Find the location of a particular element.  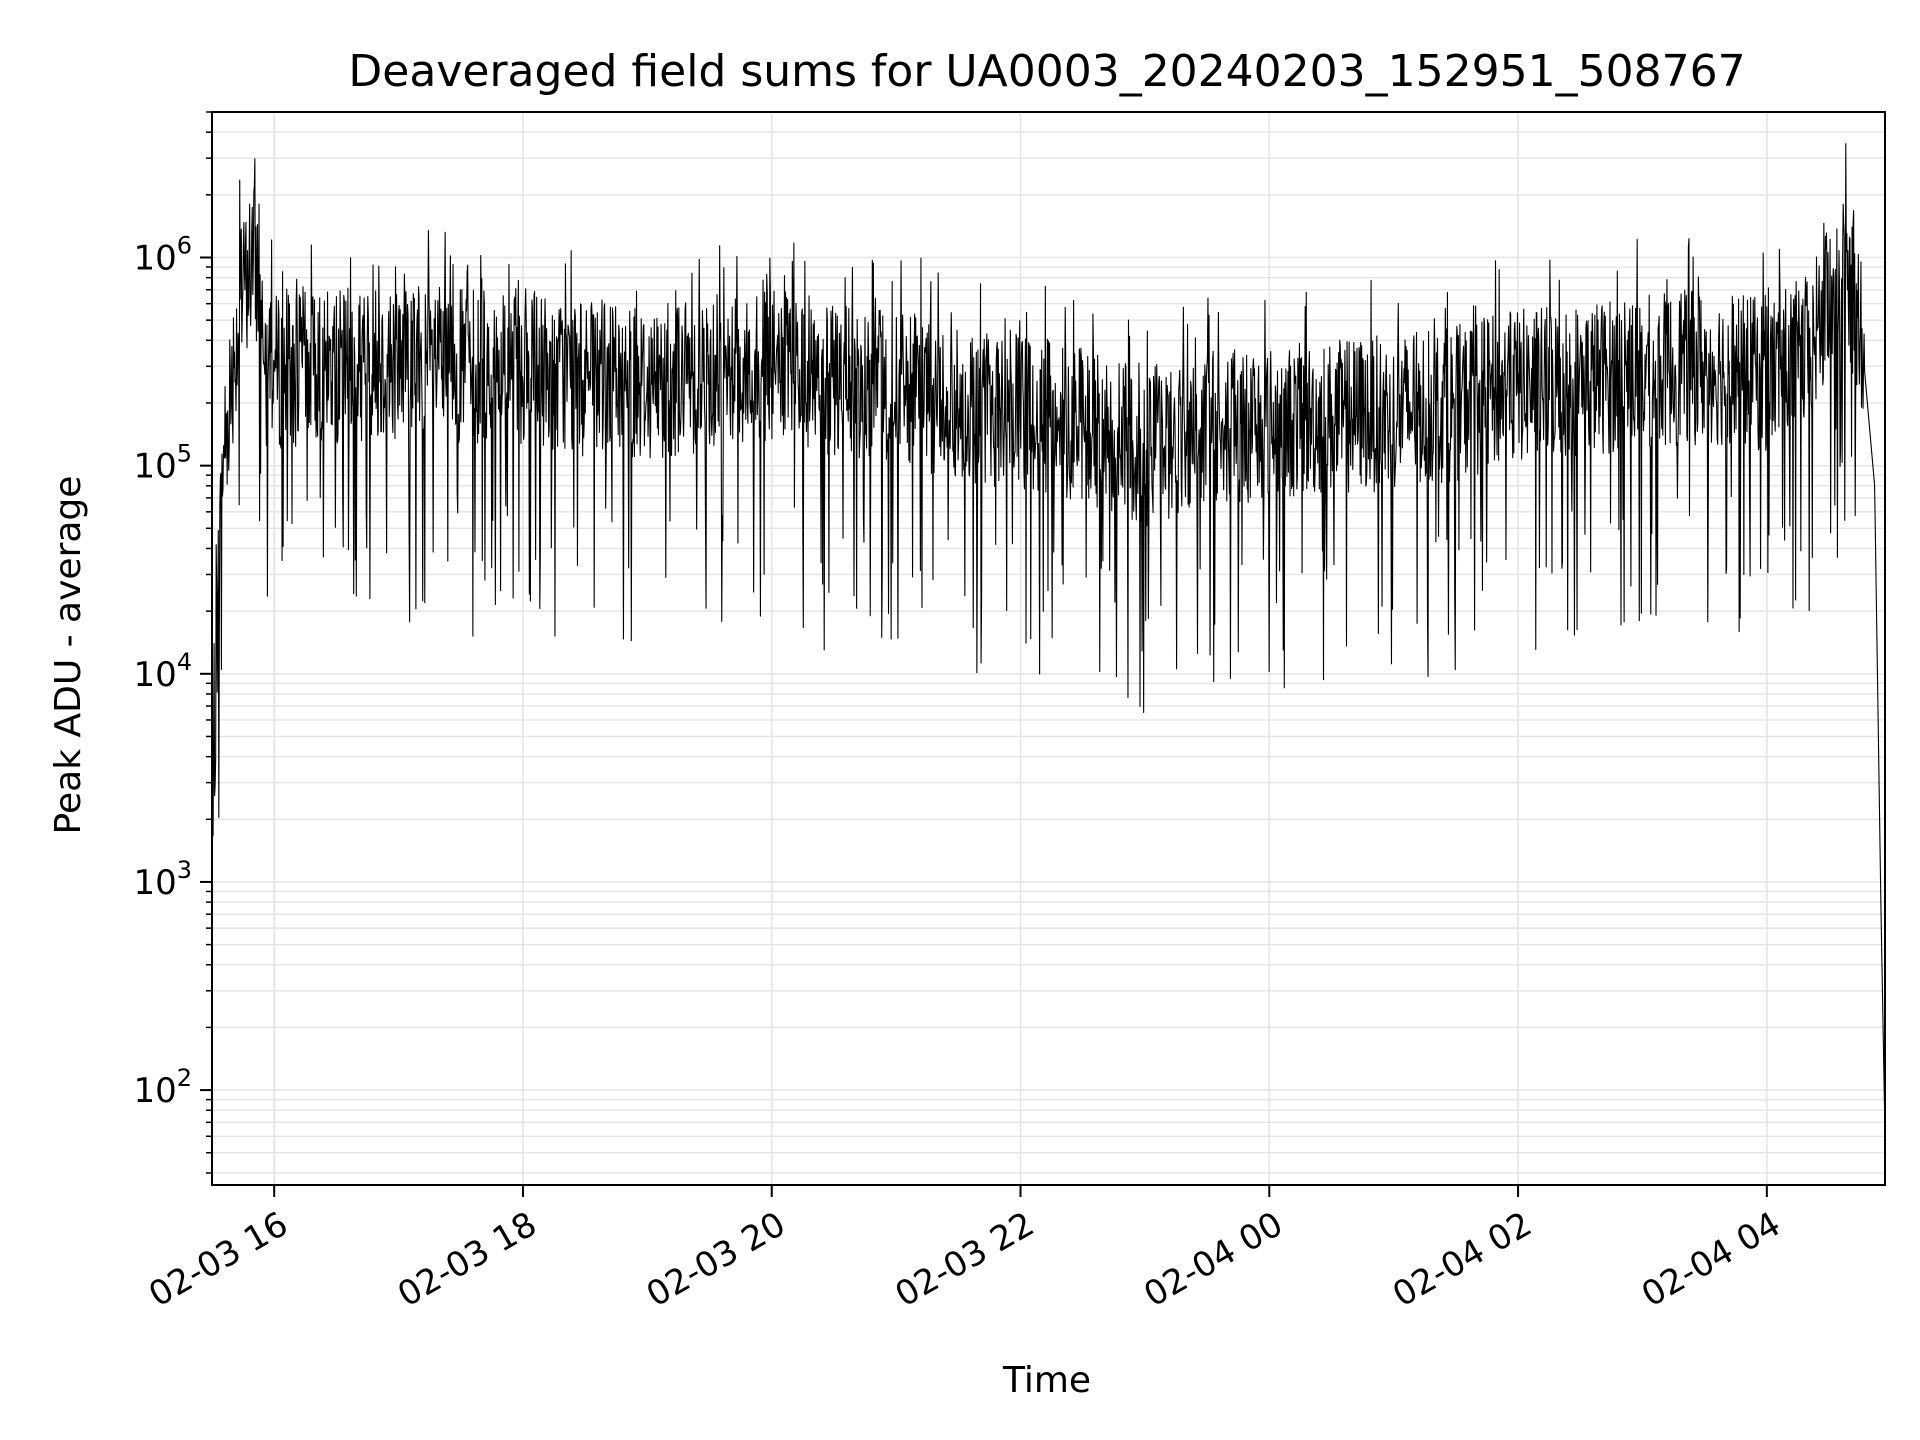

y-axis-label: Peak ADU - average is located at coordinates (68, 655).